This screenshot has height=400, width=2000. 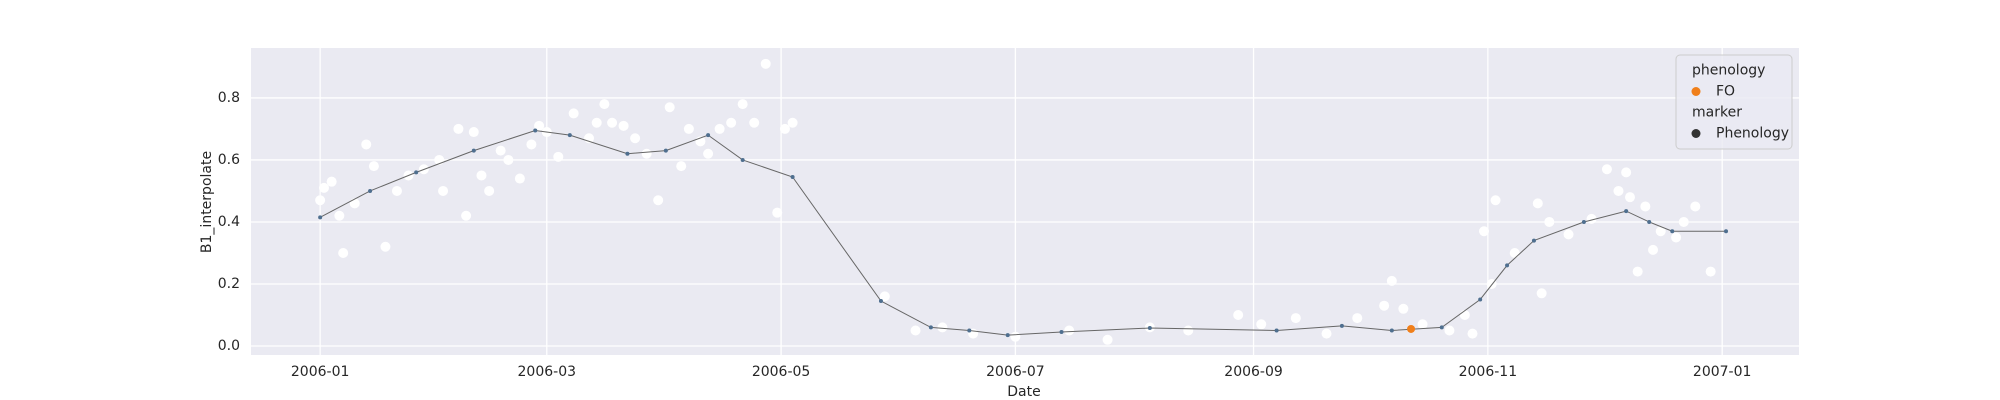 What do you see at coordinates (1734, 102) in the screenshot?
I see `legend-box` at bounding box center [1734, 102].